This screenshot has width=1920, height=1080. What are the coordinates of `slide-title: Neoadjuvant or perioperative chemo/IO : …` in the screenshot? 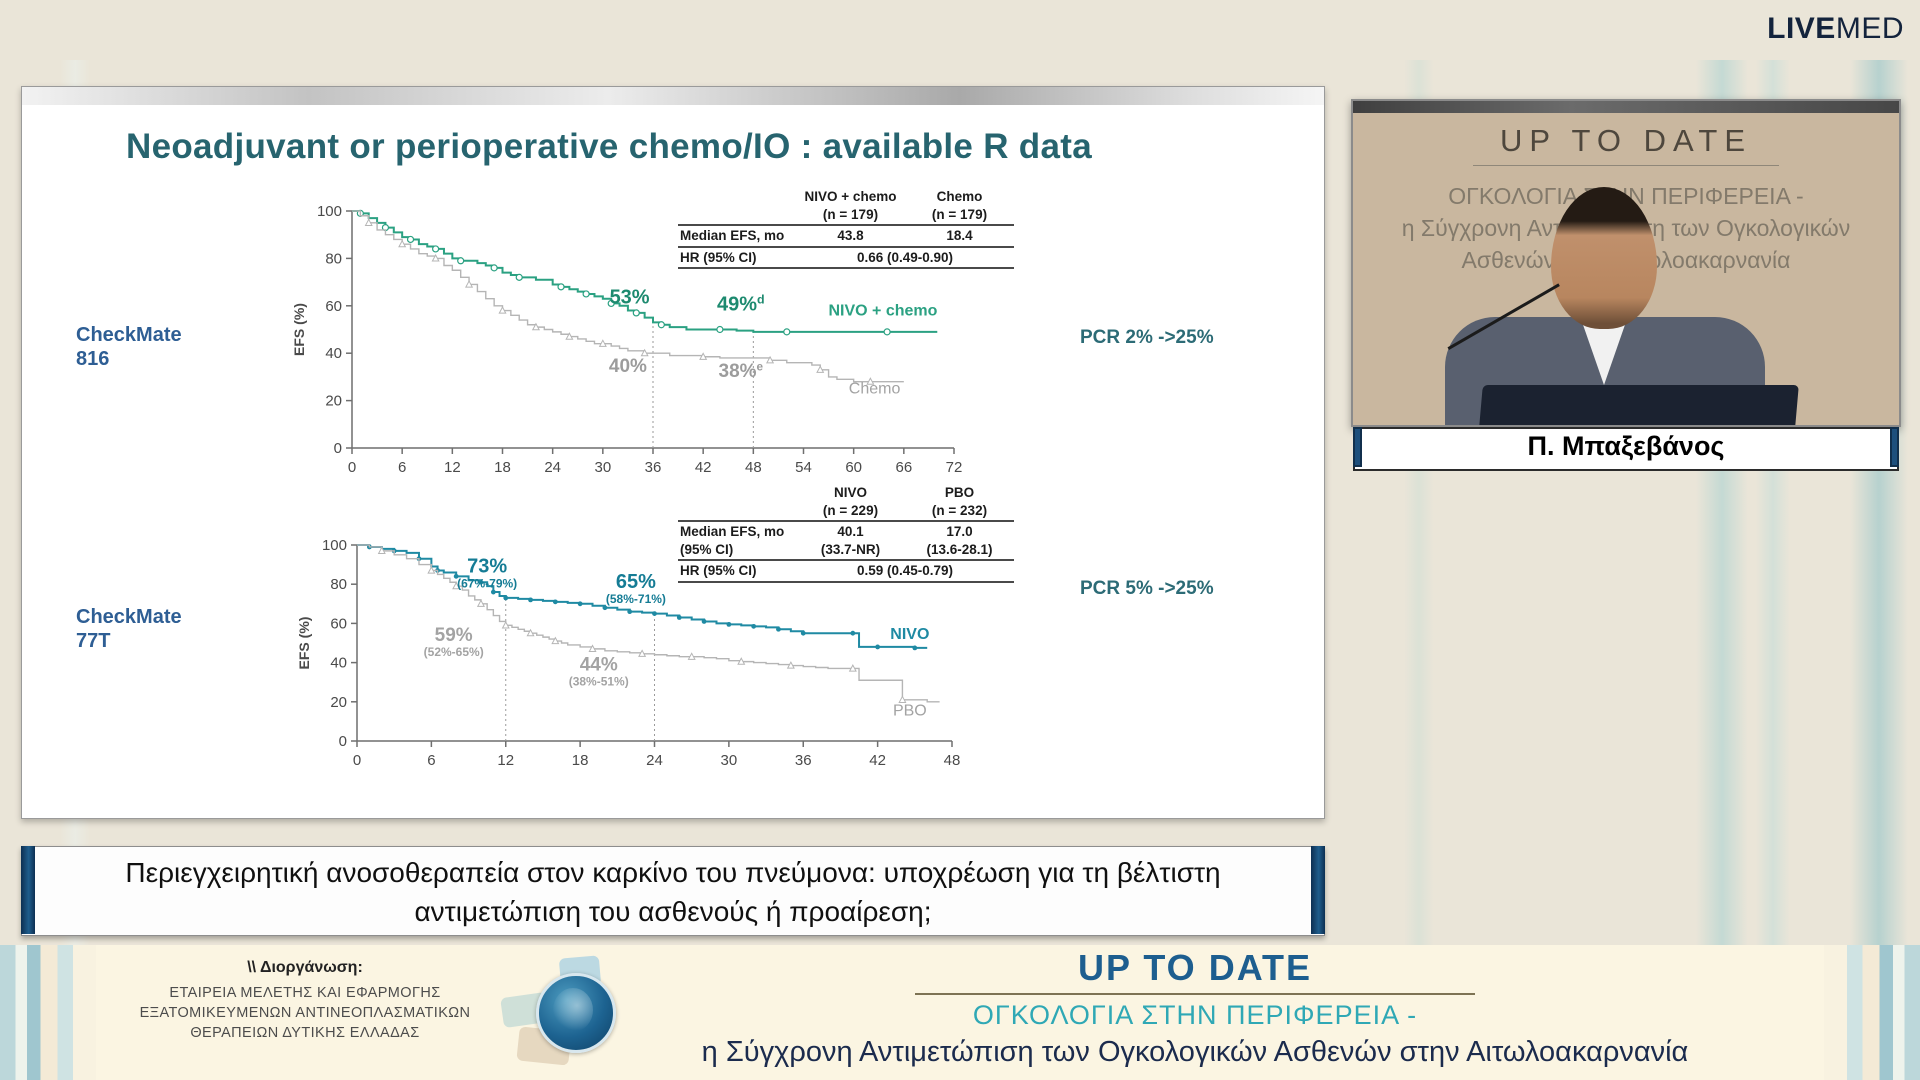 It's located at (609, 146).